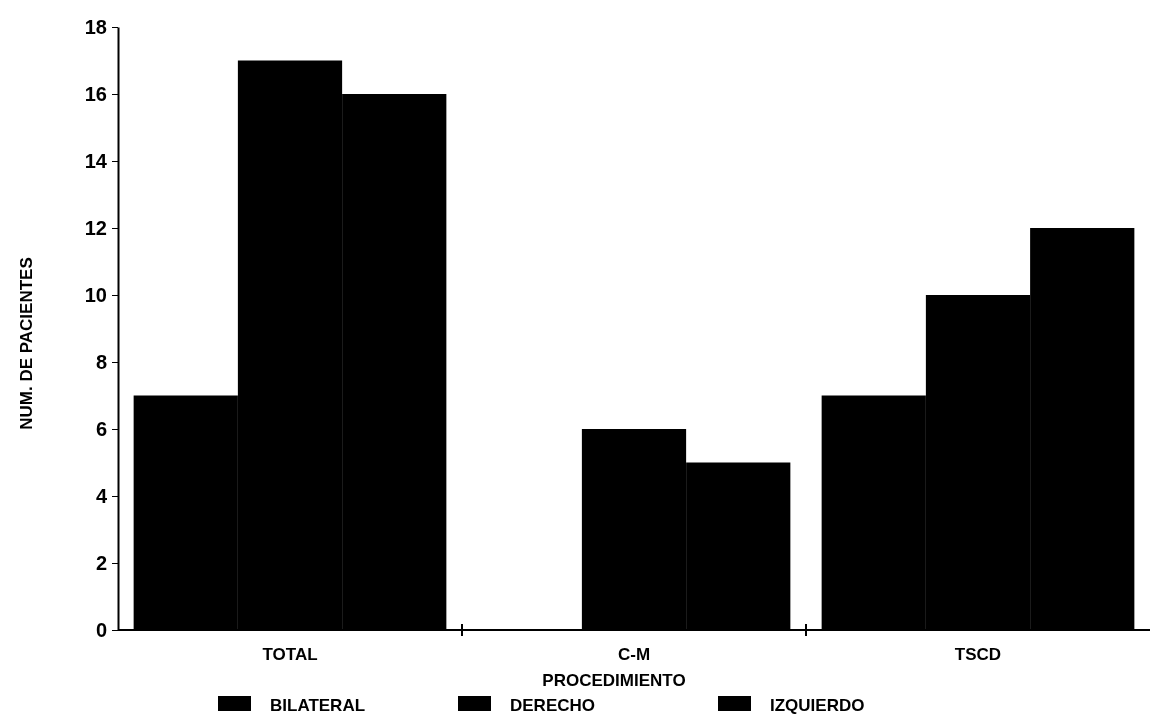 The height and width of the screenshot is (723, 1174). I want to click on legend-label: BILATERAL, so click(318, 705).